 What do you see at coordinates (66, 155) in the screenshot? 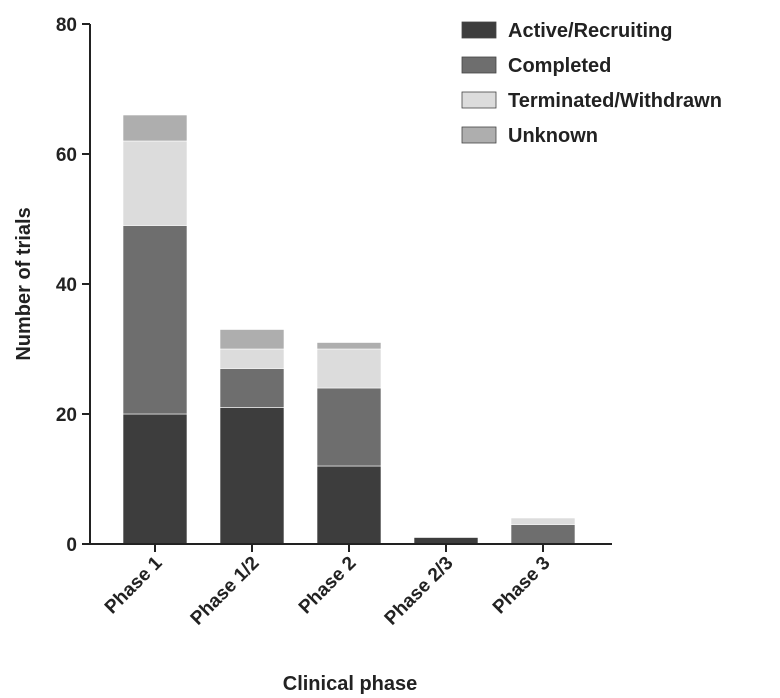
I see `y-tick-label-4: 60` at bounding box center [66, 155].